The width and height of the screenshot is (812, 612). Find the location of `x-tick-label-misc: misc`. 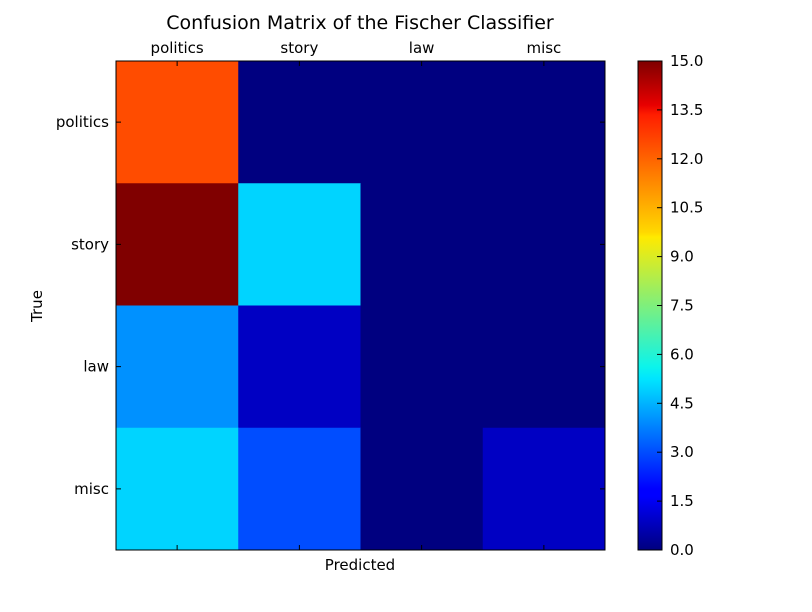

x-tick-label-misc: misc is located at coordinates (543, 48).